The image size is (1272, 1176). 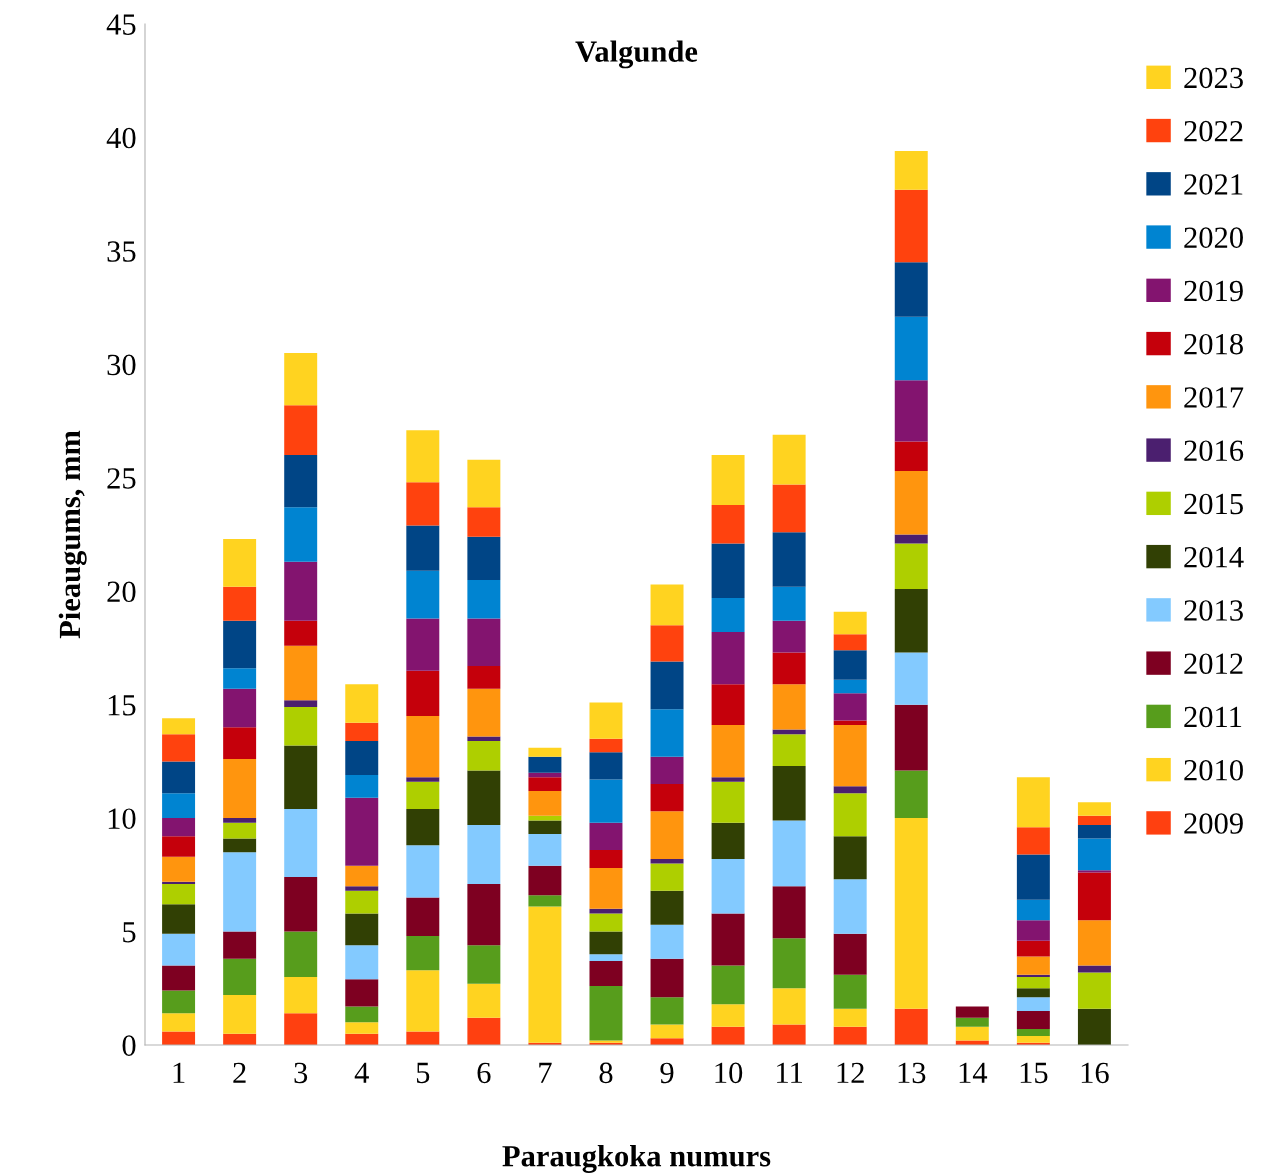 I want to click on legend-label: 2017, so click(x=1214, y=397).